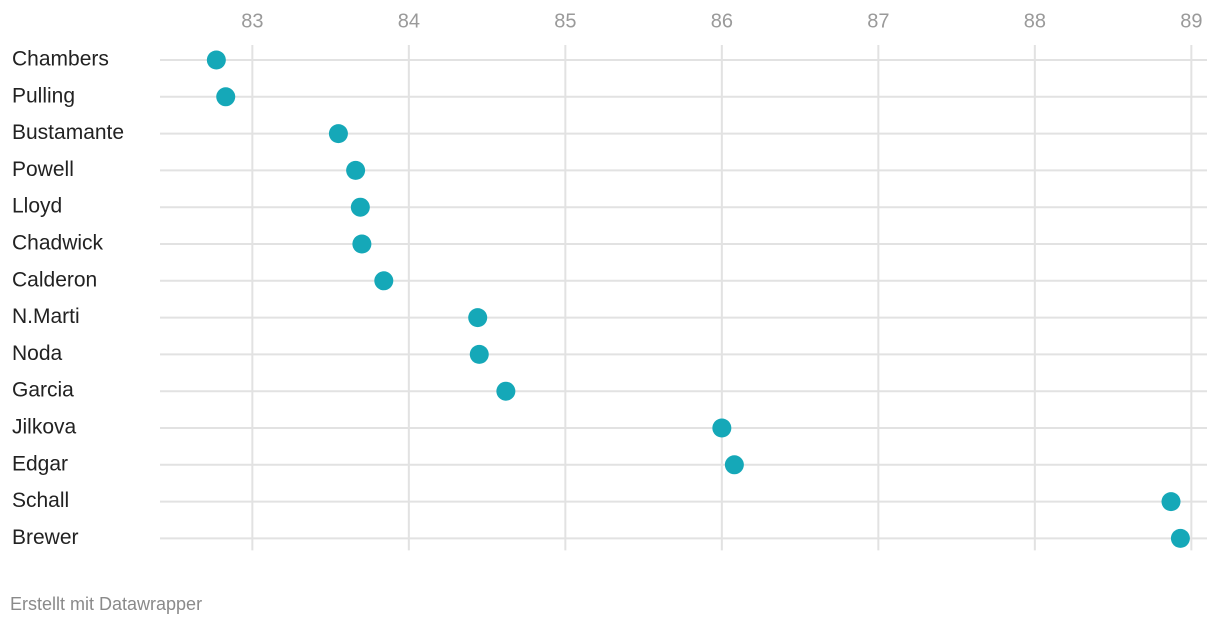 Image resolution: width=1220 pixels, height=630 pixels. What do you see at coordinates (878, 21) in the screenshot?
I see `x-tick-label: 87` at bounding box center [878, 21].